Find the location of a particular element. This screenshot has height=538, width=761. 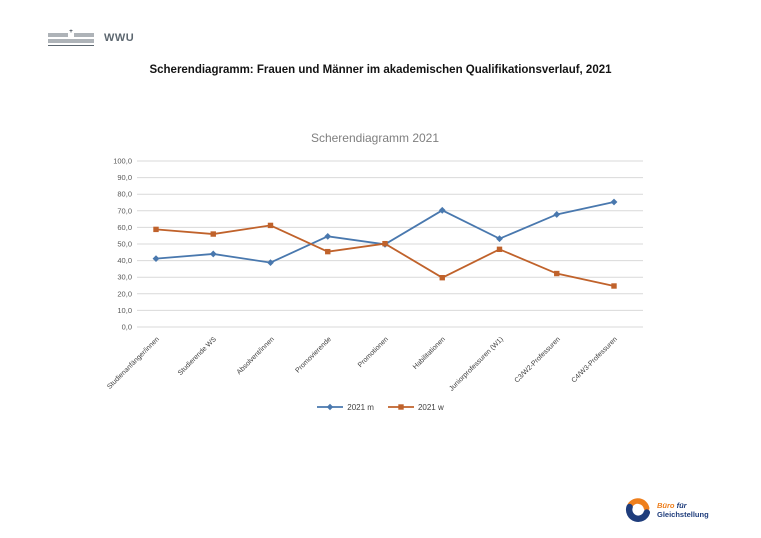

y-tick-label: 10,0 is located at coordinates (124, 310).